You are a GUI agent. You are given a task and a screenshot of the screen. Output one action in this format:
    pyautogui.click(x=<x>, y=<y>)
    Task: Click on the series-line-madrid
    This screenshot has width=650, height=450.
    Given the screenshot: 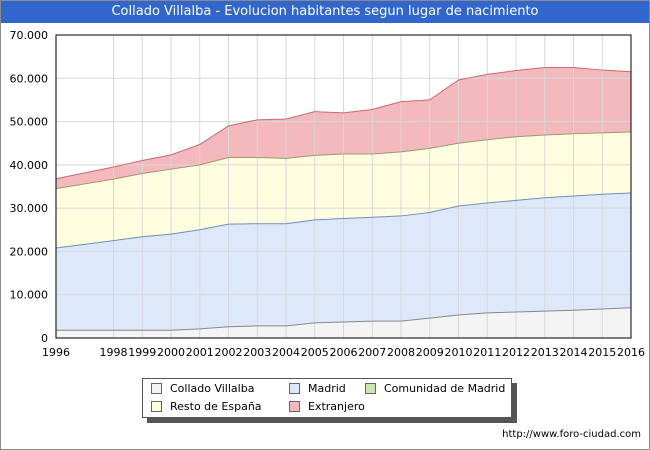 What is the action you would take?
    pyautogui.click(x=343, y=220)
    